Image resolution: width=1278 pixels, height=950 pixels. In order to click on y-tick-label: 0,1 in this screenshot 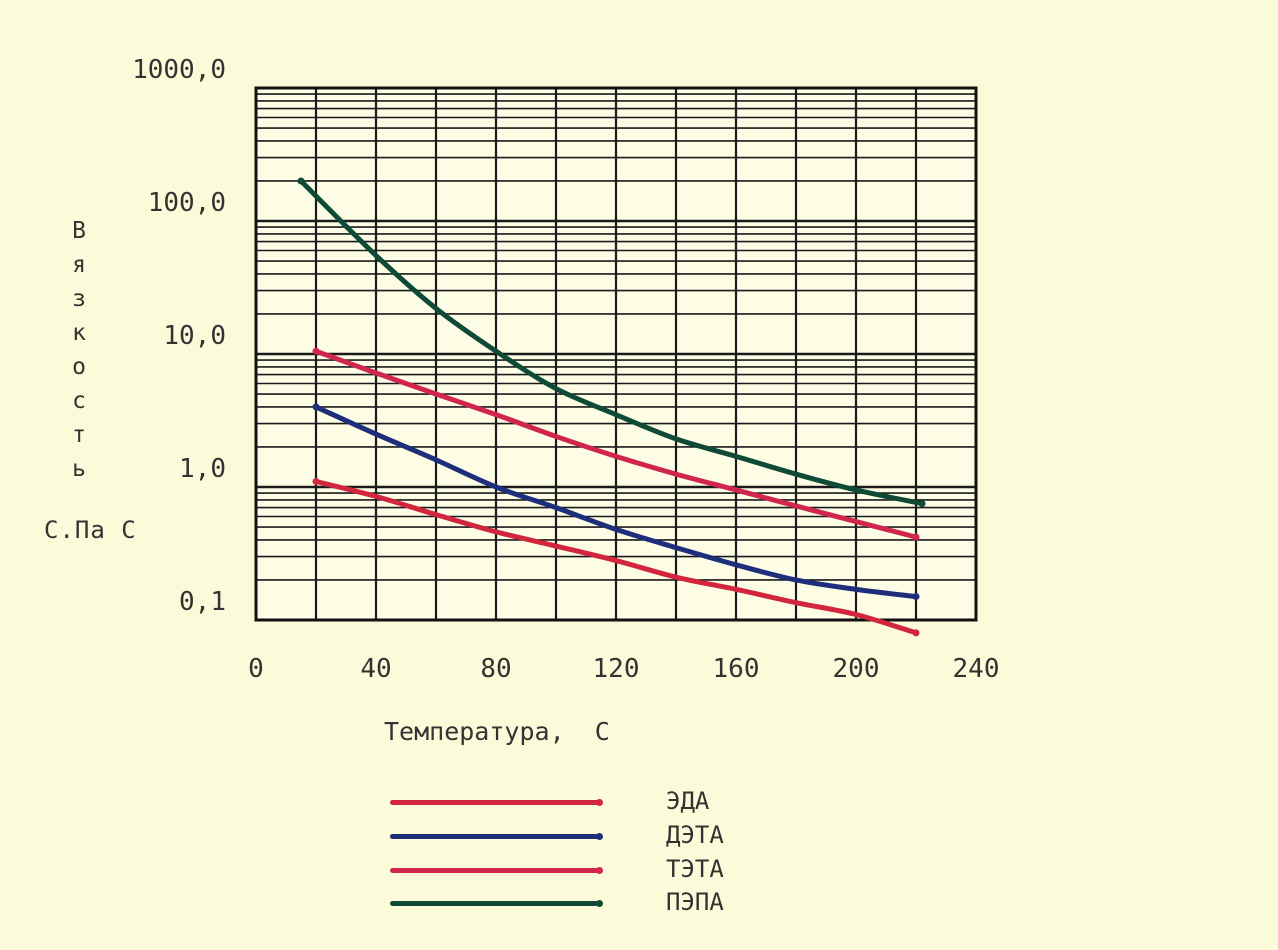, I will do `click(202, 602)`.